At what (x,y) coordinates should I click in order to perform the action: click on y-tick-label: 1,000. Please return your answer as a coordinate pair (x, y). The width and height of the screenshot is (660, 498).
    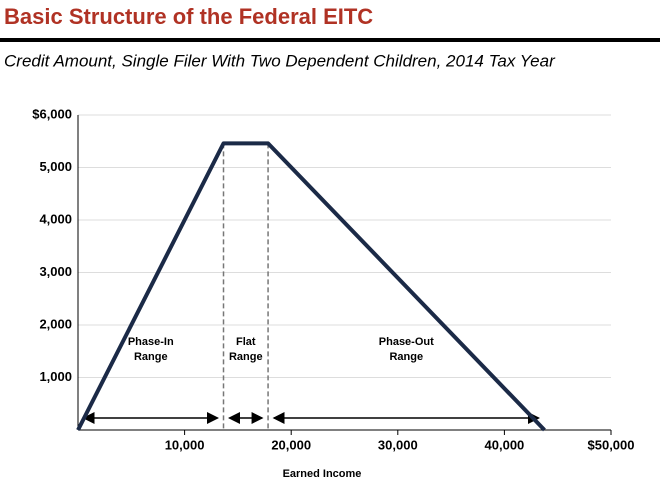
    Looking at the image, I should click on (55, 376).